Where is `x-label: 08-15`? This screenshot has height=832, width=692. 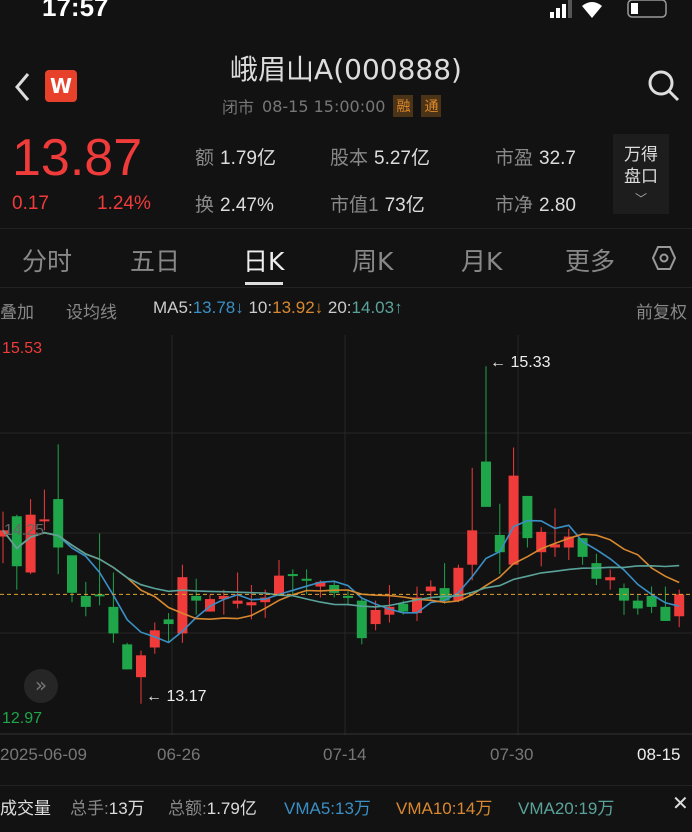
x-label: 08-15 is located at coordinates (659, 754).